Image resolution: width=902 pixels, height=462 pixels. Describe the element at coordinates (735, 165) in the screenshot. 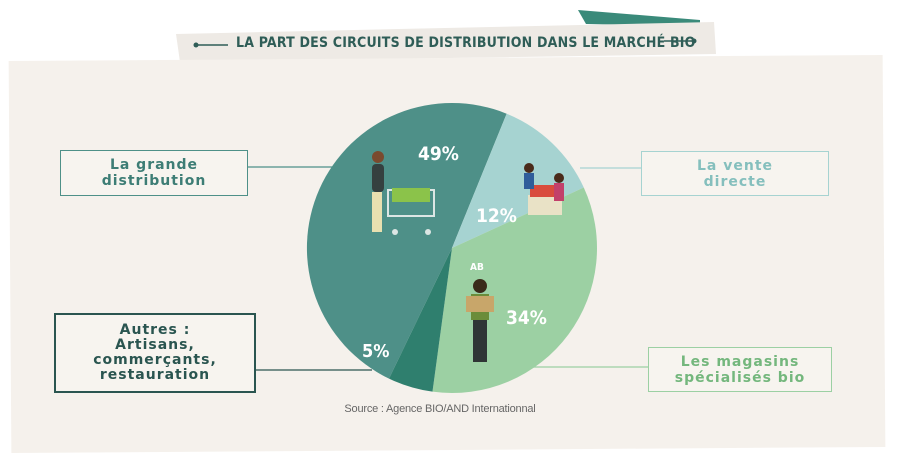

I see `label-vente-line1: La vente` at that location.